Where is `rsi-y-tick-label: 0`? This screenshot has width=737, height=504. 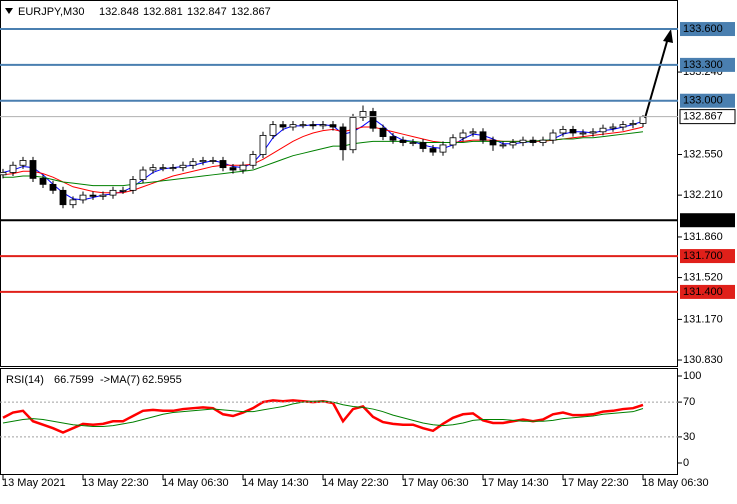
rsi-y-tick-label: 0 is located at coordinates (686, 463).